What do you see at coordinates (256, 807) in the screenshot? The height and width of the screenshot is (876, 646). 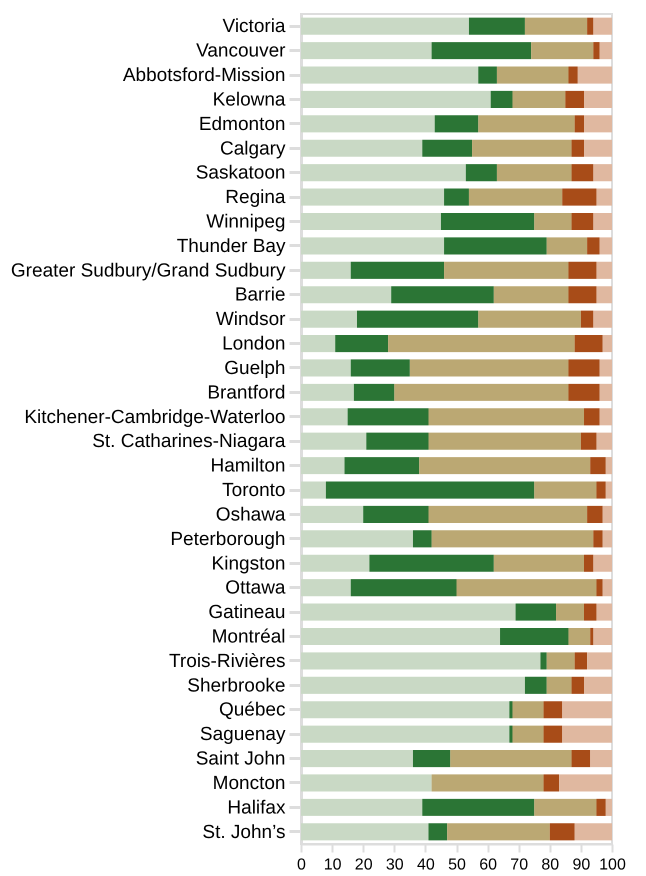 I see `y-tick-label: Halifax` at bounding box center [256, 807].